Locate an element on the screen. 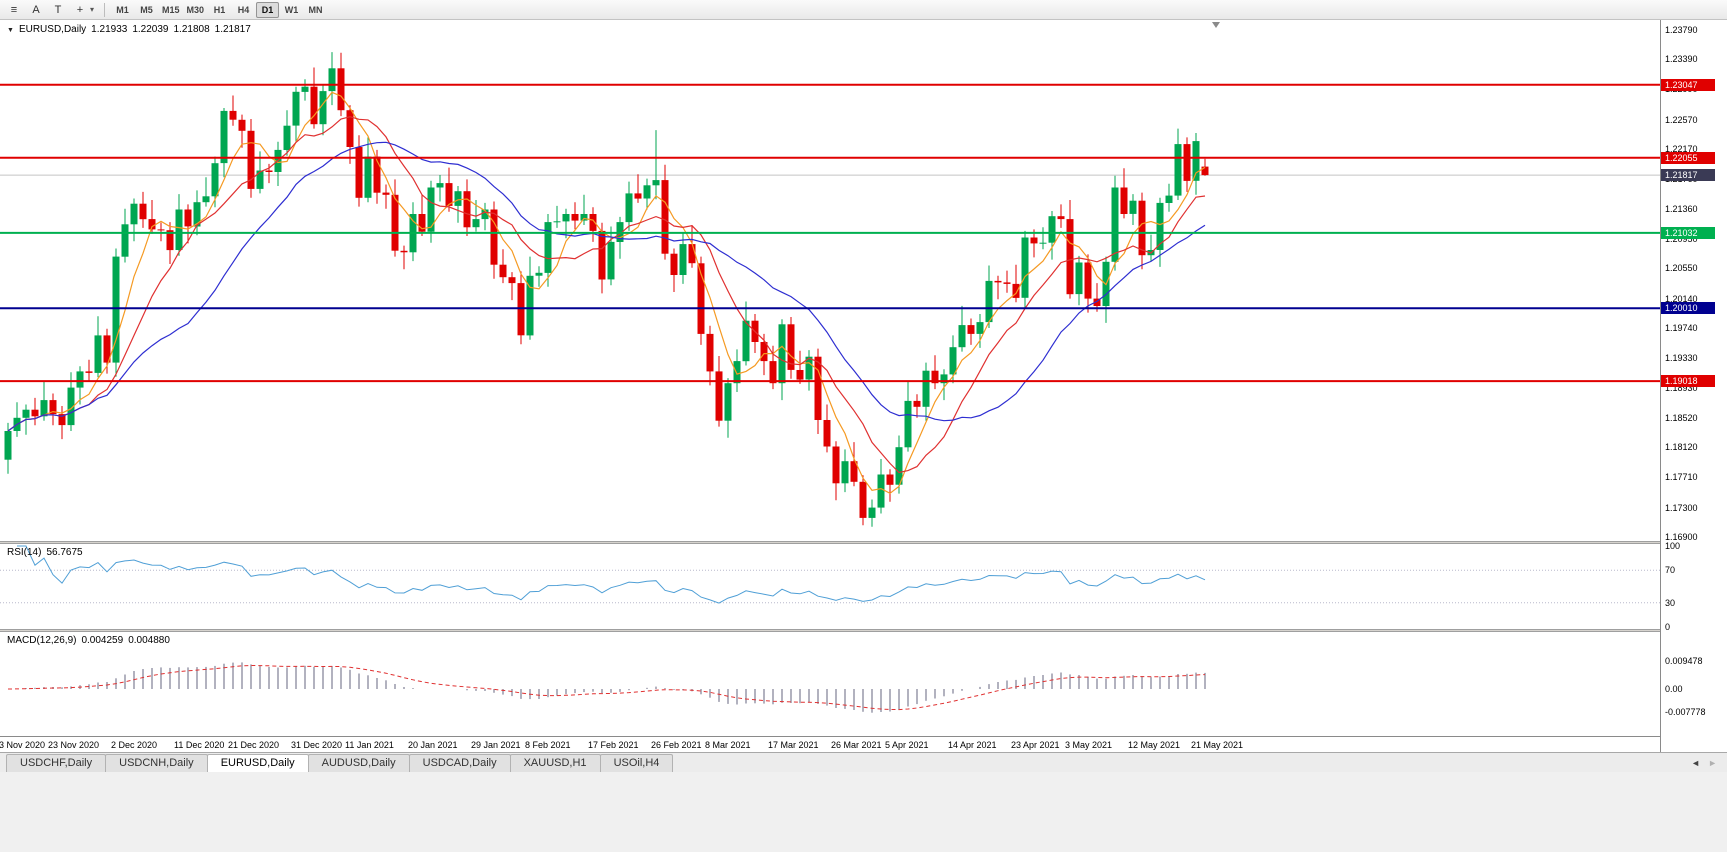 This screenshot has width=1727, height=852. macd-signal-value: 0.004880 is located at coordinates (149, 640).